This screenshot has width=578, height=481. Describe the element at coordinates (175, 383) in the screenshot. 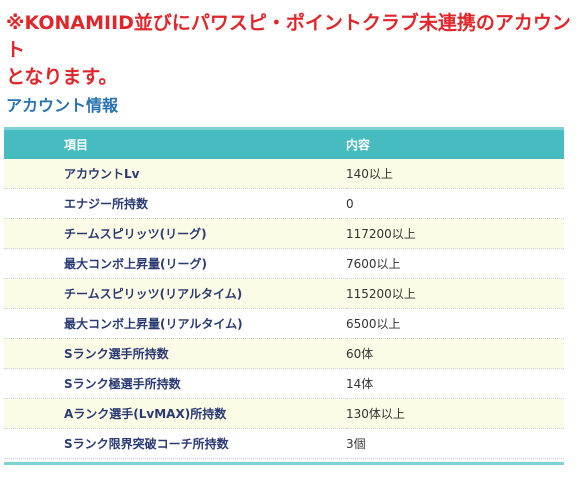

I see `row-item: Sランク極選手所持数` at that location.